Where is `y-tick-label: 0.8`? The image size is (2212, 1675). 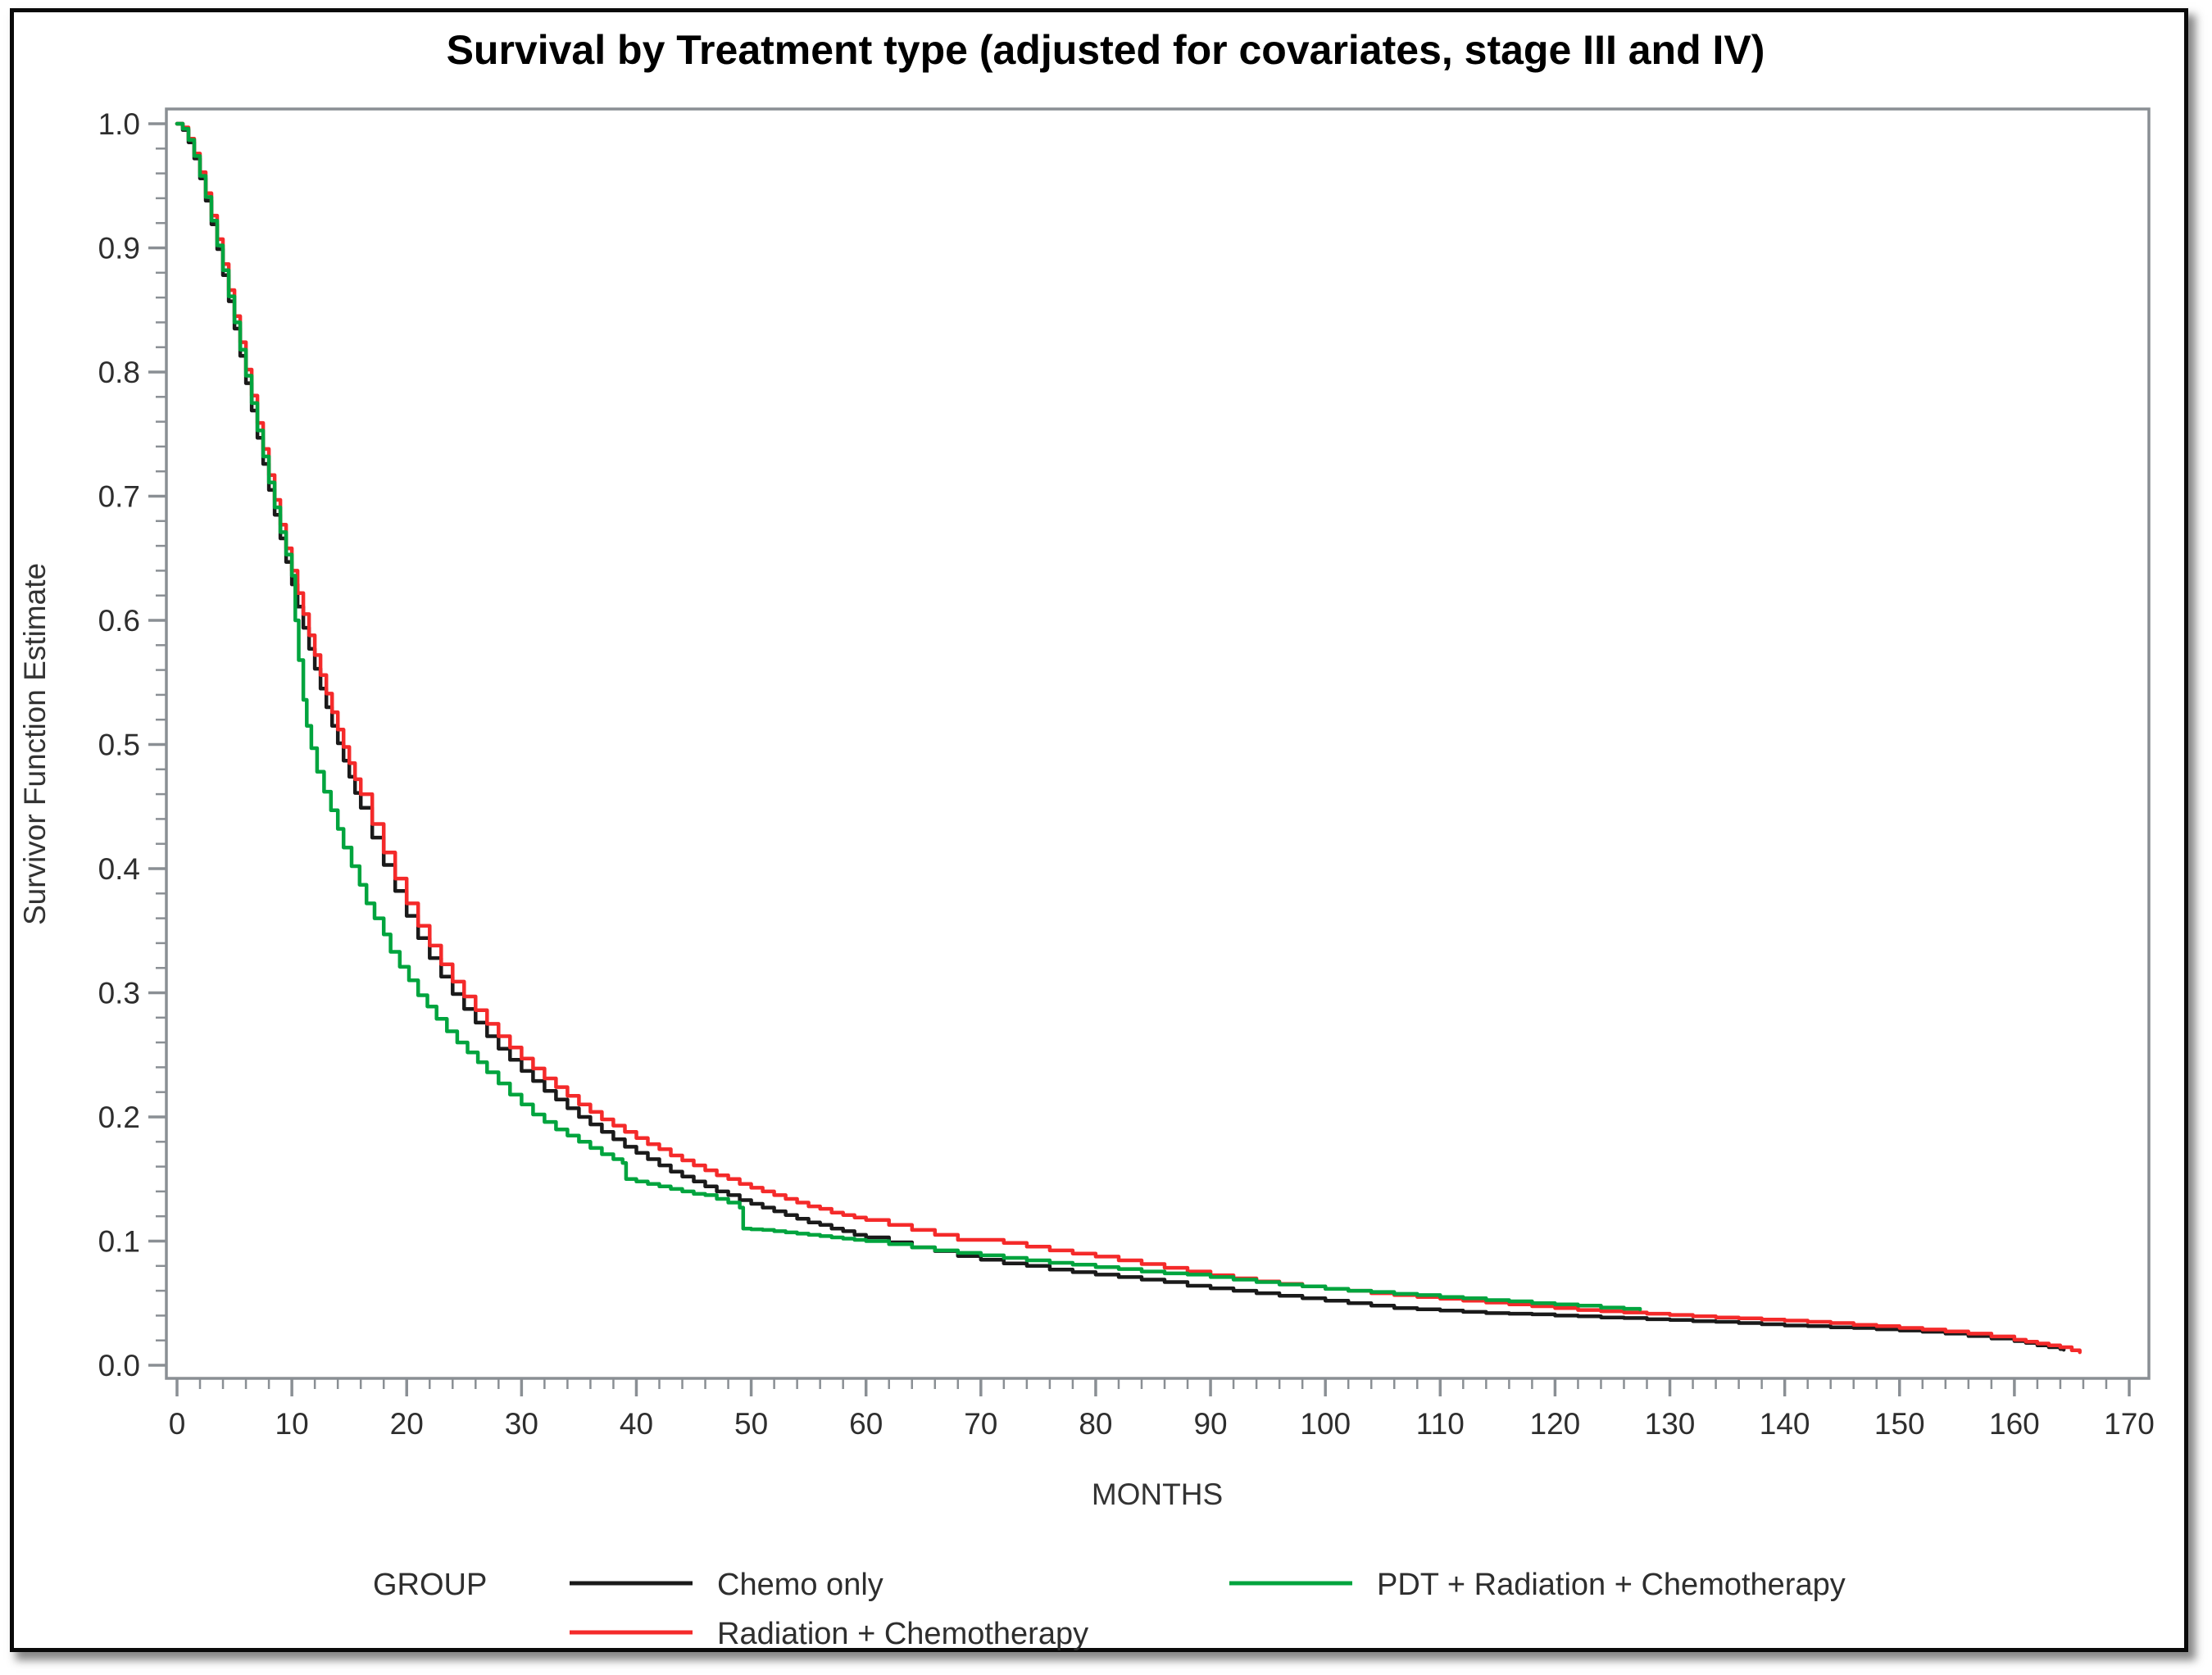 y-tick-label: 0.8 is located at coordinates (119, 372).